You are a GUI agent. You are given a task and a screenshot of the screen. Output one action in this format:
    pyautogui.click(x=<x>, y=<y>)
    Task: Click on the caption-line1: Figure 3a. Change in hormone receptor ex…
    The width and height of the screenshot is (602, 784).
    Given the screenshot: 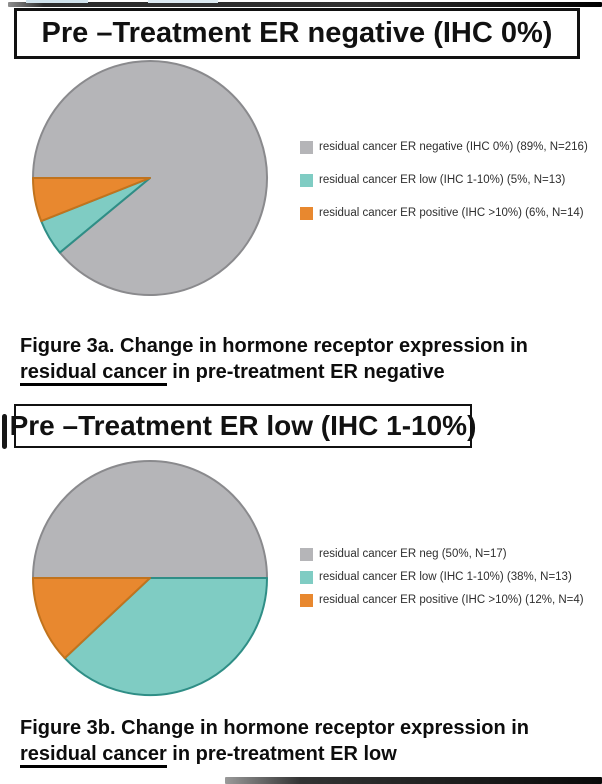 What is the action you would take?
    pyautogui.click(x=274, y=346)
    